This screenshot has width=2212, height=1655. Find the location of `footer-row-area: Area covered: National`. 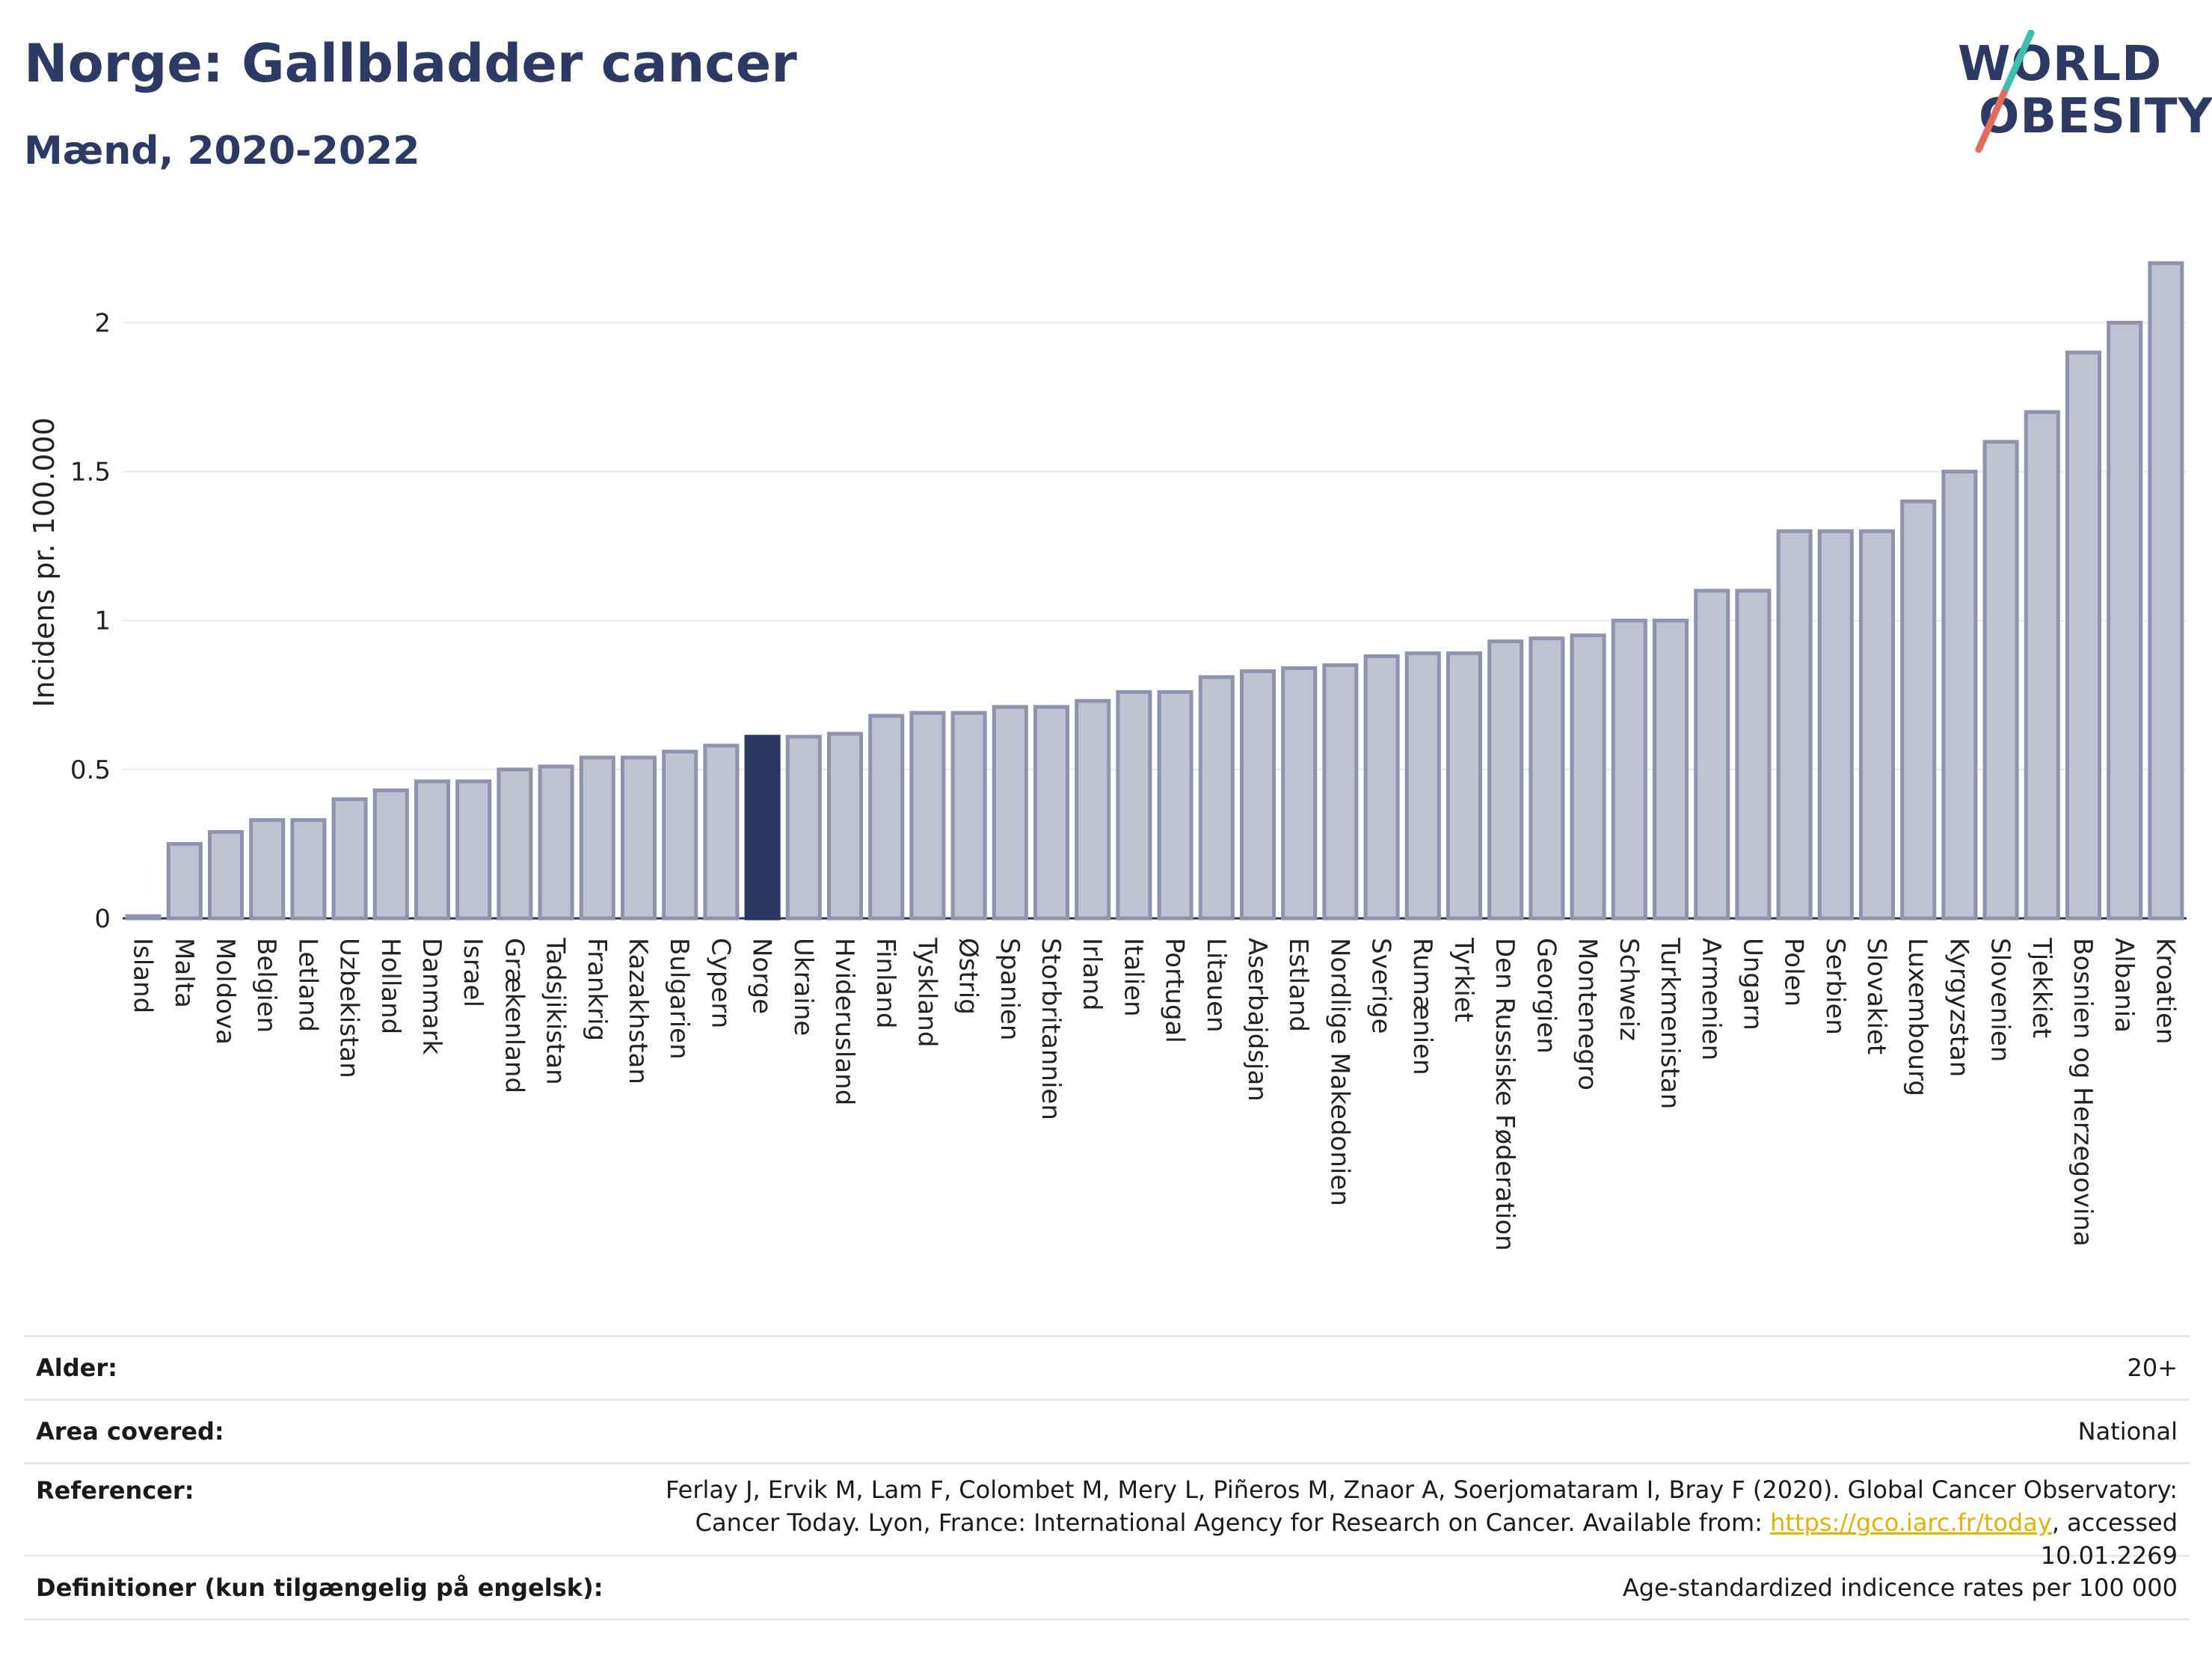

footer-row-area: Area covered: National is located at coordinates (1107, 1430).